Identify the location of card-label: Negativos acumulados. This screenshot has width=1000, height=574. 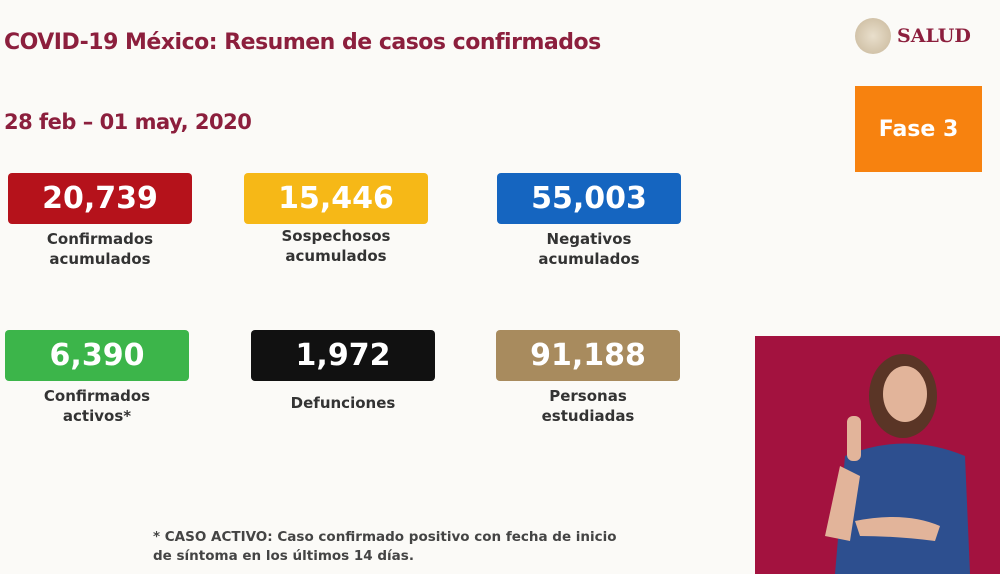
(589, 249).